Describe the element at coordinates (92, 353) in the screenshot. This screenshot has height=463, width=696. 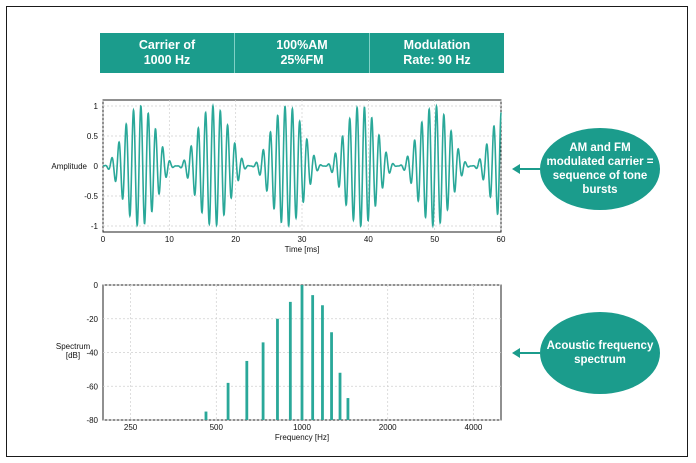
I see `spectrum-y-tick-label: -40` at that location.